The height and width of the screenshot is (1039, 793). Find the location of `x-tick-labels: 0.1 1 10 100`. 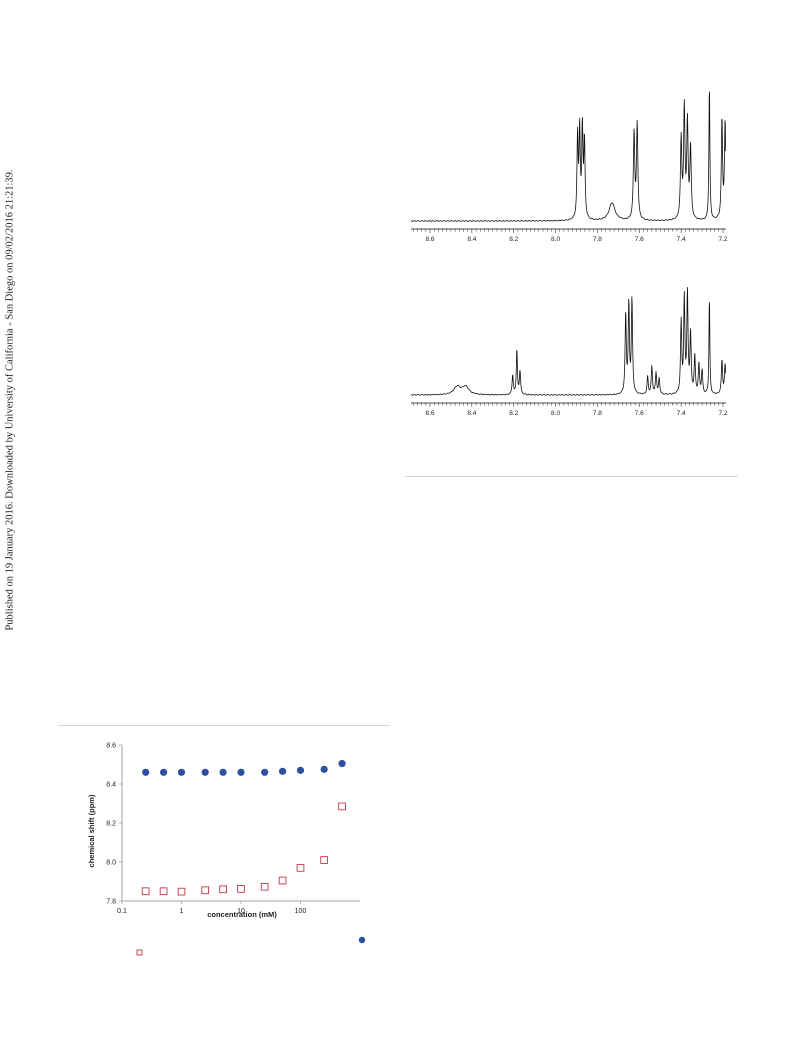

x-tick-labels: 0.1 1 10 100 is located at coordinates (211, 911).